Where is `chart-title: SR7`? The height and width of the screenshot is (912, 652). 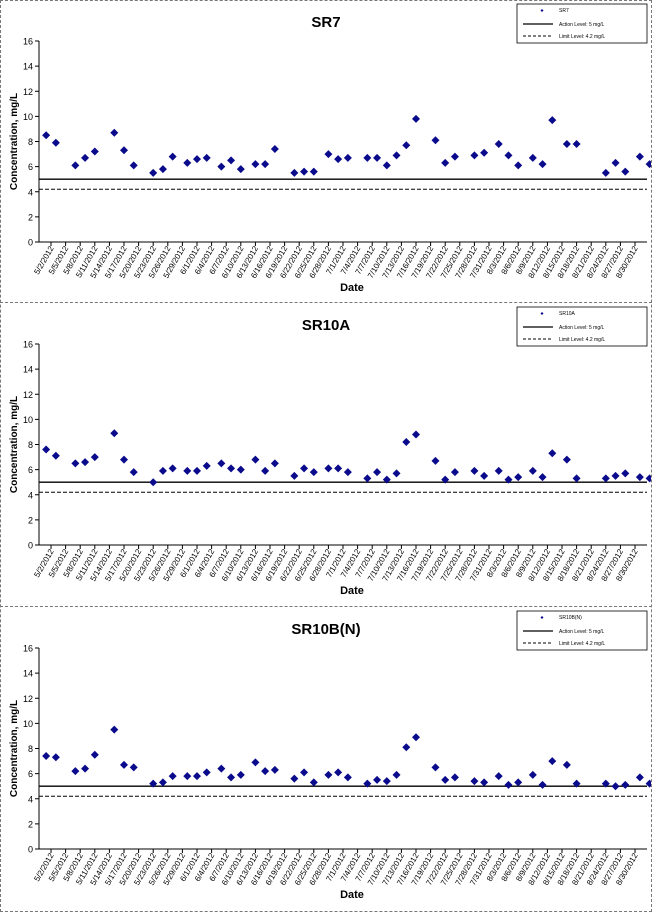
chart-title: SR7 is located at coordinates (325, 22).